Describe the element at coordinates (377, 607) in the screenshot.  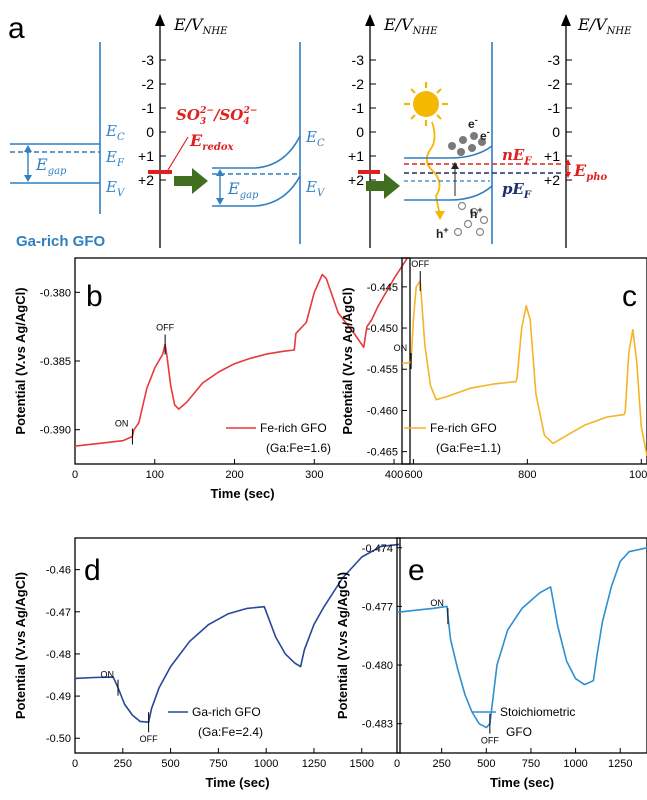
I see `y-tick-label: -0.477` at that location.